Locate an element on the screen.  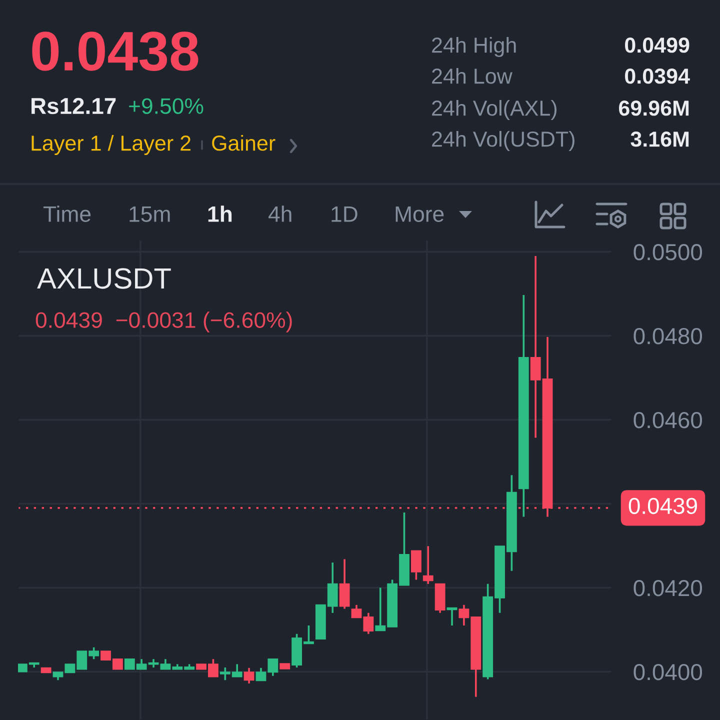
text: 1h is located at coordinates (220, 214).